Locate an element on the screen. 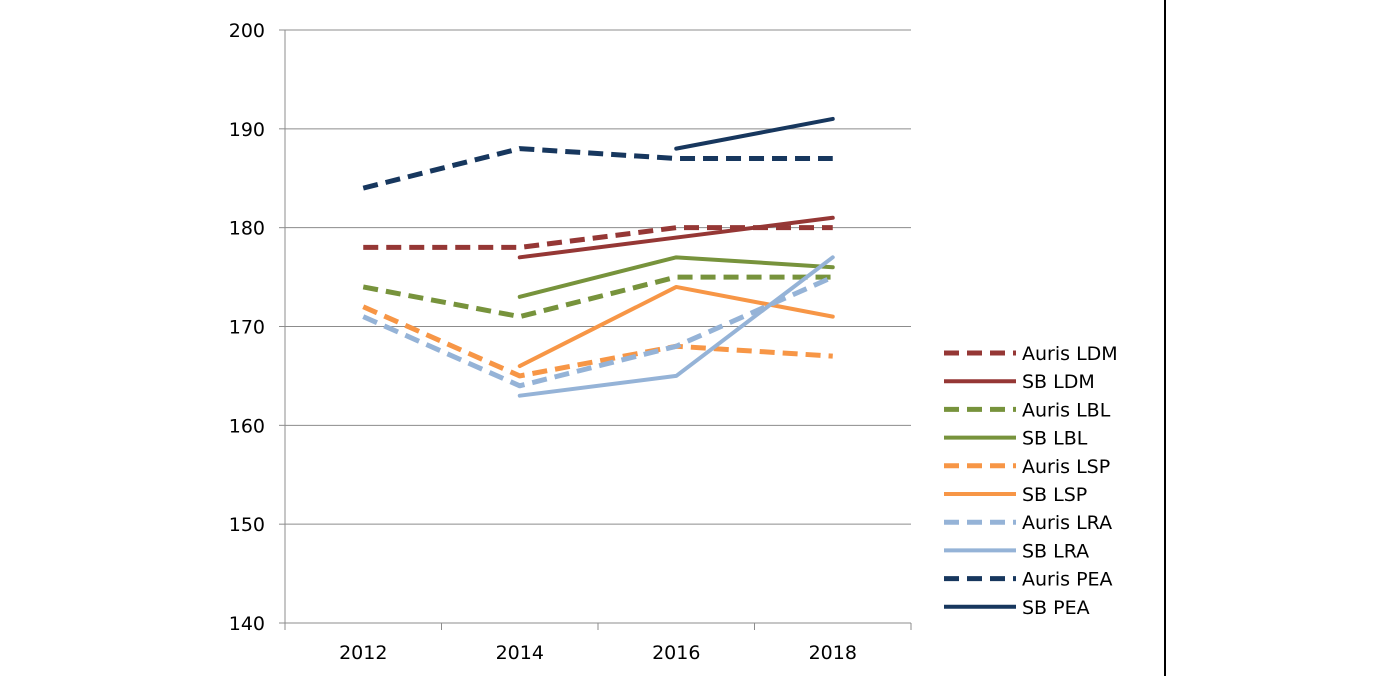 The image size is (1384, 676). legend-label: SB LBL is located at coordinates (1055, 439).